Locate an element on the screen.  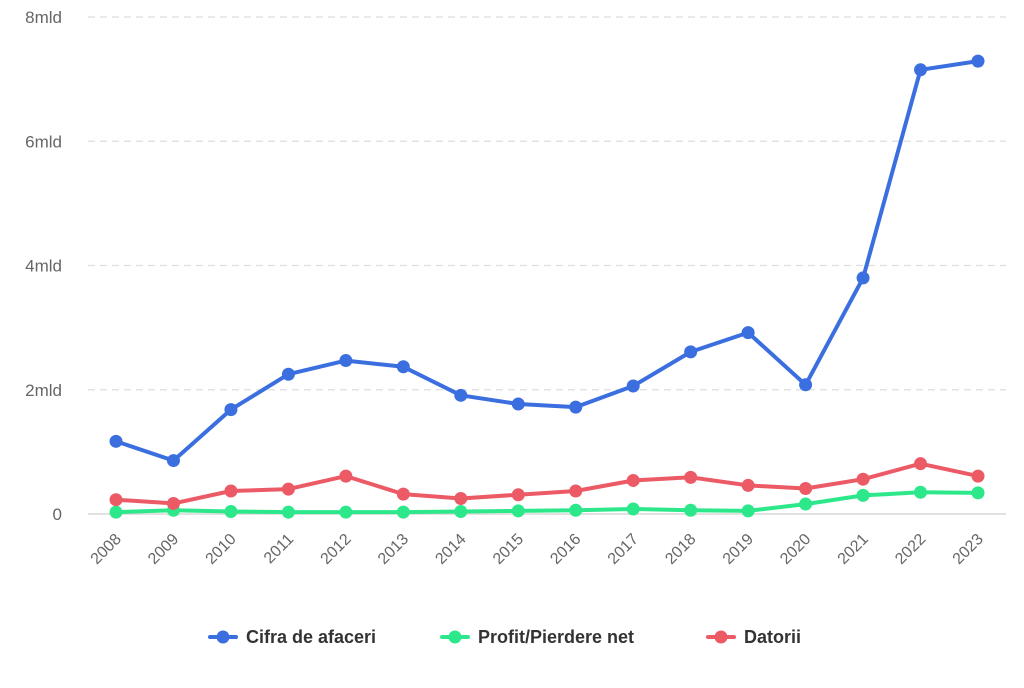
x-tick-label: 2009 is located at coordinates (163, 549).